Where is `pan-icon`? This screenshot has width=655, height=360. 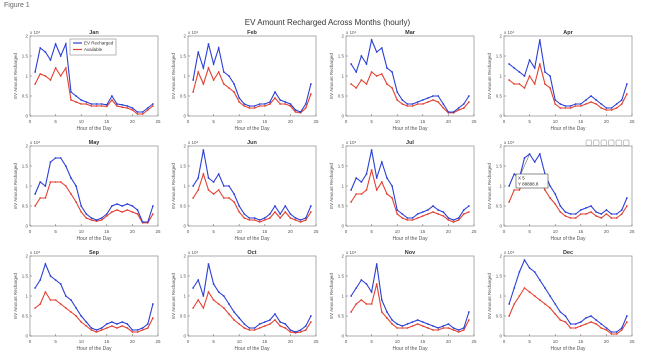
pan-icon is located at coordinates (603, 142).